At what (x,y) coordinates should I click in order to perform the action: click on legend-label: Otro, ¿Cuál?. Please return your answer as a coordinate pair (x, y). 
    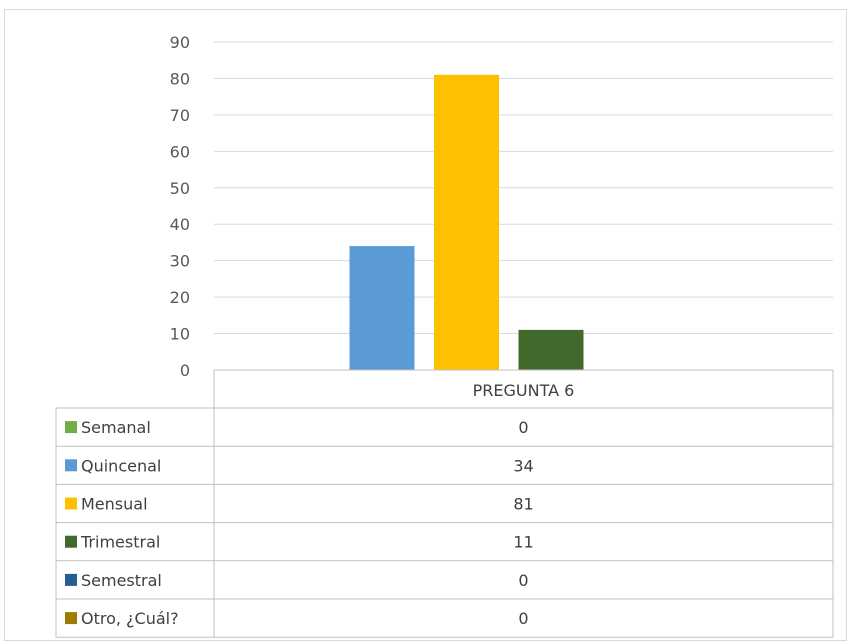
    Looking at the image, I should click on (130, 618).